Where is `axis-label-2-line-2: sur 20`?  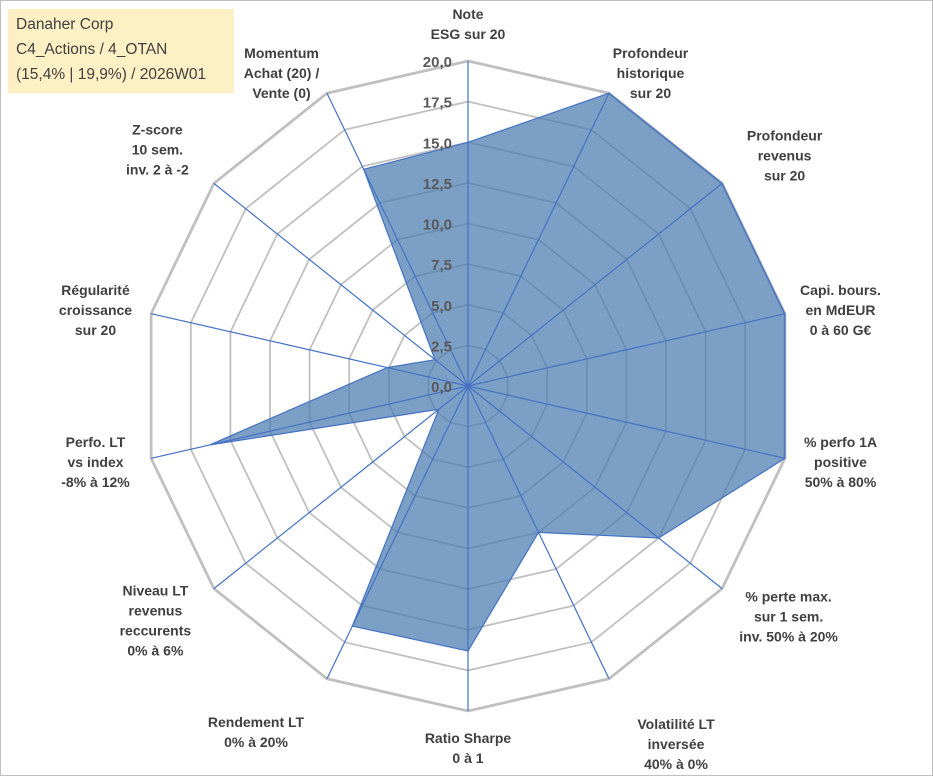
axis-label-2-line-2: sur 20 is located at coordinates (784, 175).